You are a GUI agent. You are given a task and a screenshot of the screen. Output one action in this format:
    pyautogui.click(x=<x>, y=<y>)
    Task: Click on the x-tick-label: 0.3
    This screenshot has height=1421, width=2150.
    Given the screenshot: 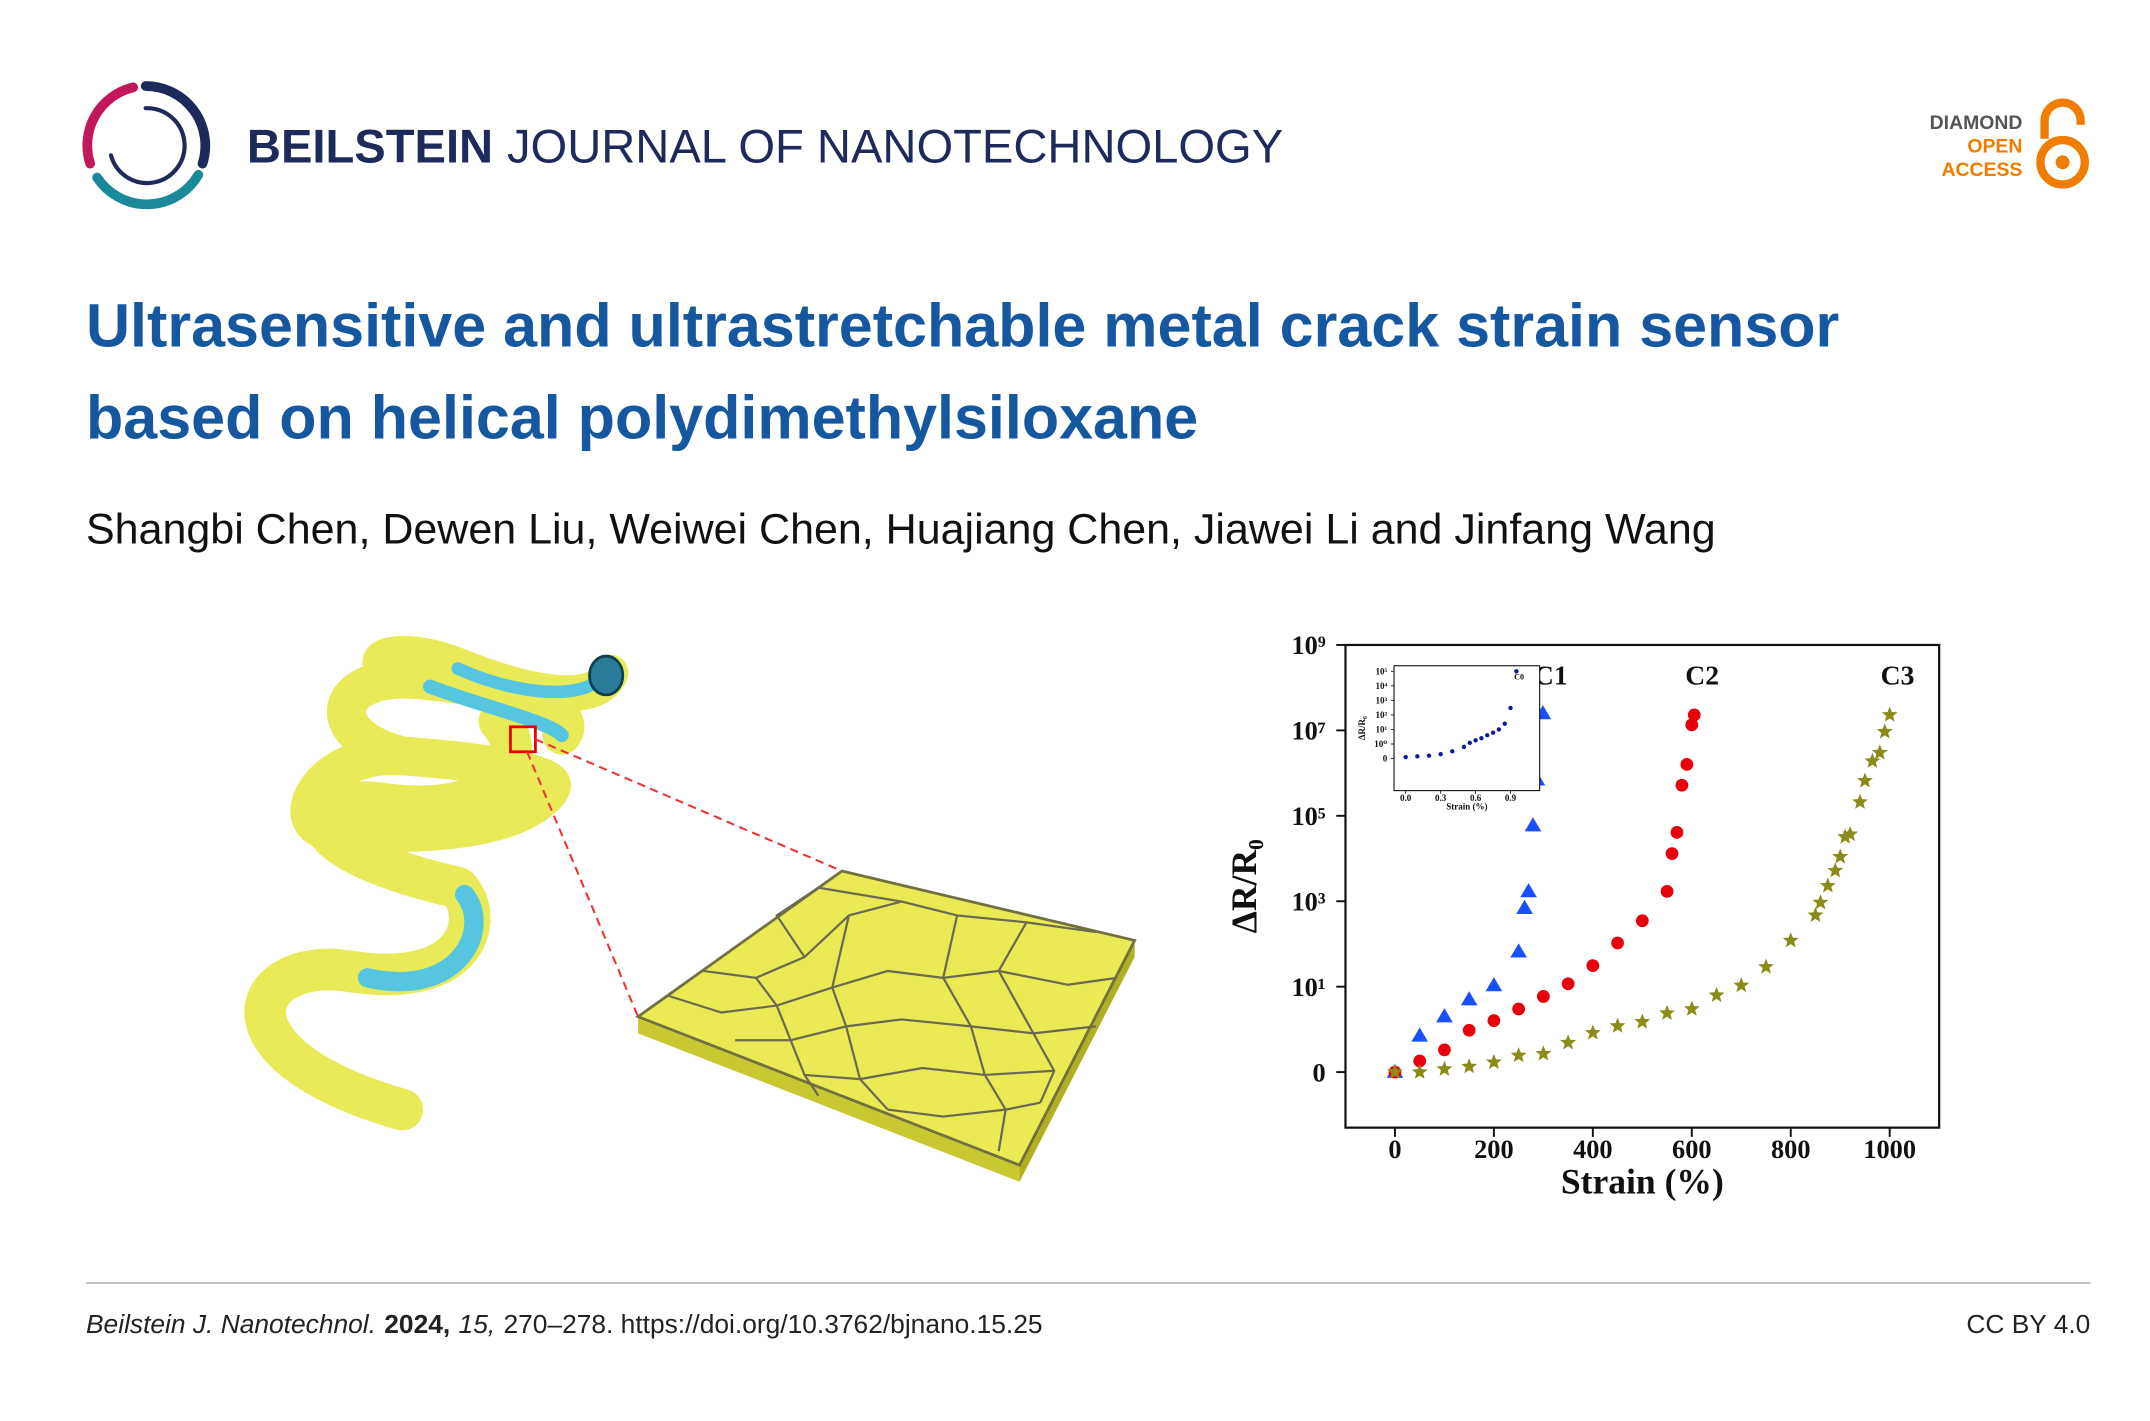 What is the action you would take?
    pyautogui.click(x=1441, y=798)
    